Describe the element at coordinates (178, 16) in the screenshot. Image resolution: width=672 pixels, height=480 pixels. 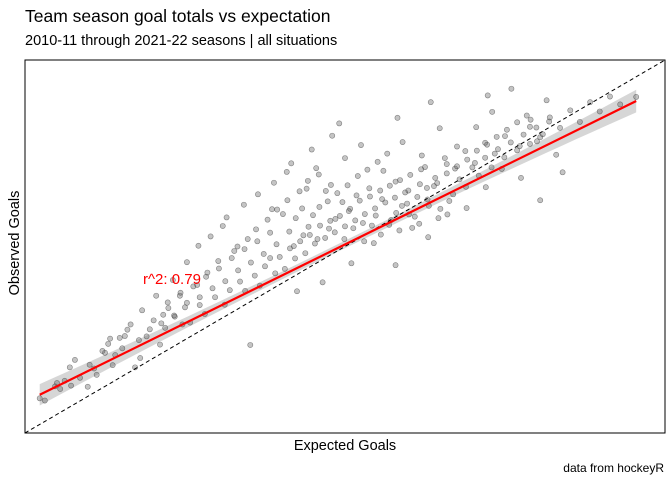
I see `chart-title: Team season goal totals vs expectation` at that location.